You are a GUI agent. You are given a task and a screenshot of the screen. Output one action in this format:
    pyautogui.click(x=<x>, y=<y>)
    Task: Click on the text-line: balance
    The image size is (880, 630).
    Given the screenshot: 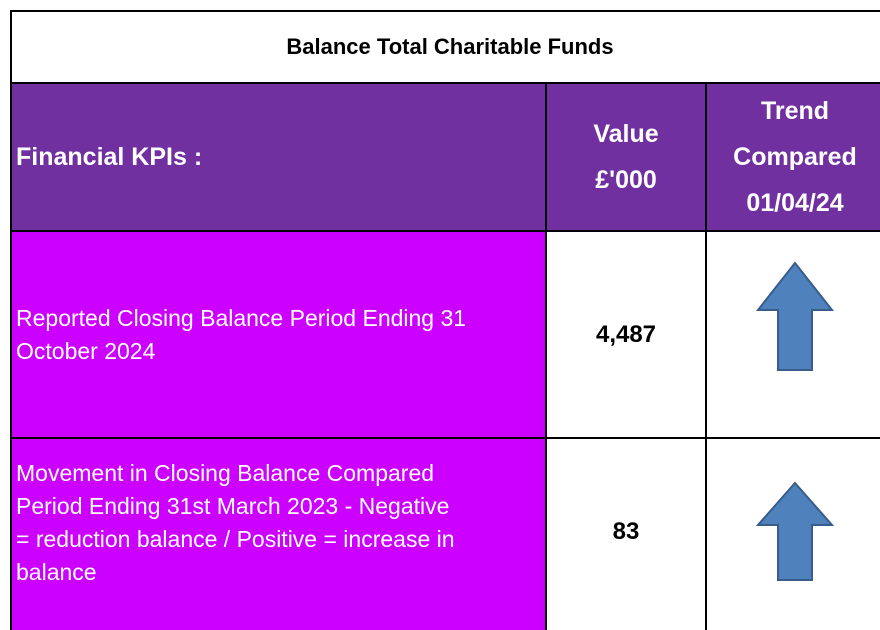 What is the action you would take?
    pyautogui.click(x=56, y=572)
    